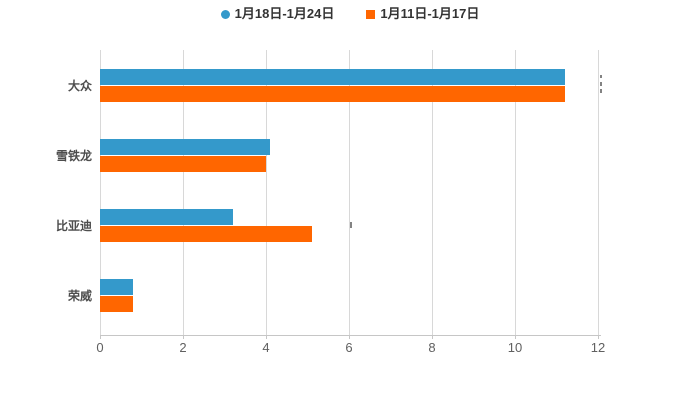 This screenshot has width=700, height=400. Describe the element at coordinates (79, 86) in the screenshot. I see `category-label-大众: 大众` at that location.